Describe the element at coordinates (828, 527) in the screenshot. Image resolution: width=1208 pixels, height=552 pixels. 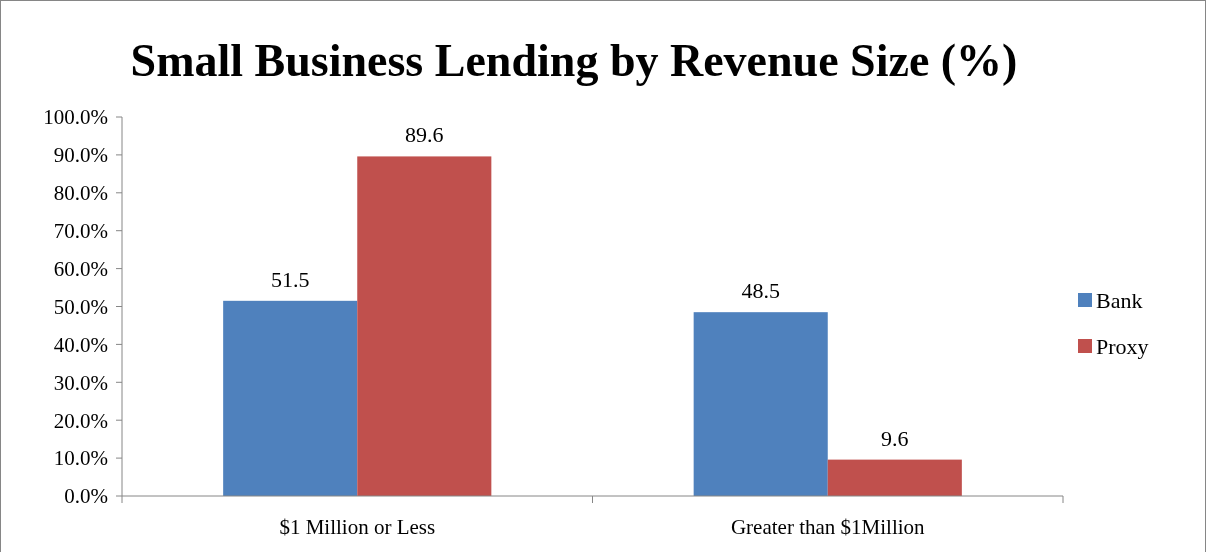
I see `x-tick-label: Greater than $1Million` at that location.